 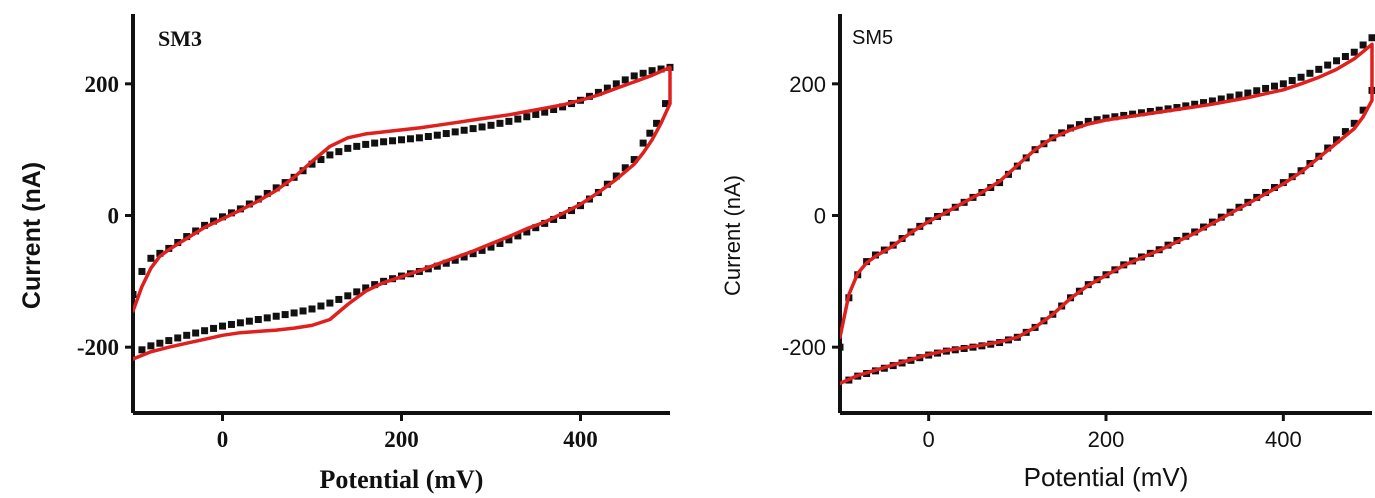 What do you see at coordinates (401, 439) in the screenshot?
I see `x-tick-label: 200` at bounding box center [401, 439].